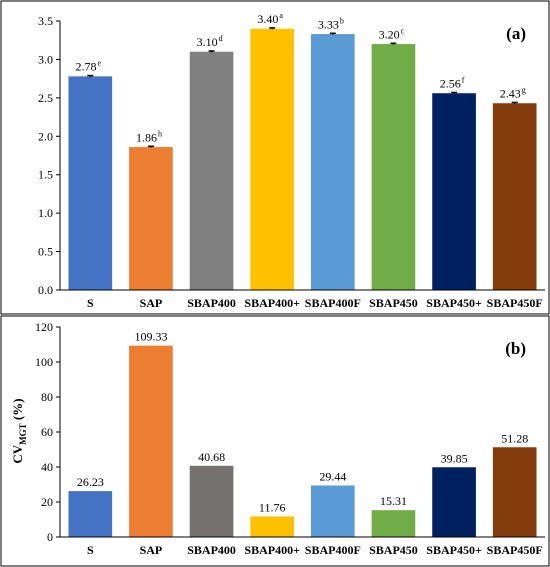 The image size is (550, 567). Describe the element at coordinates (514, 438) in the screenshot. I see `b-data-label: 51.28` at that location.